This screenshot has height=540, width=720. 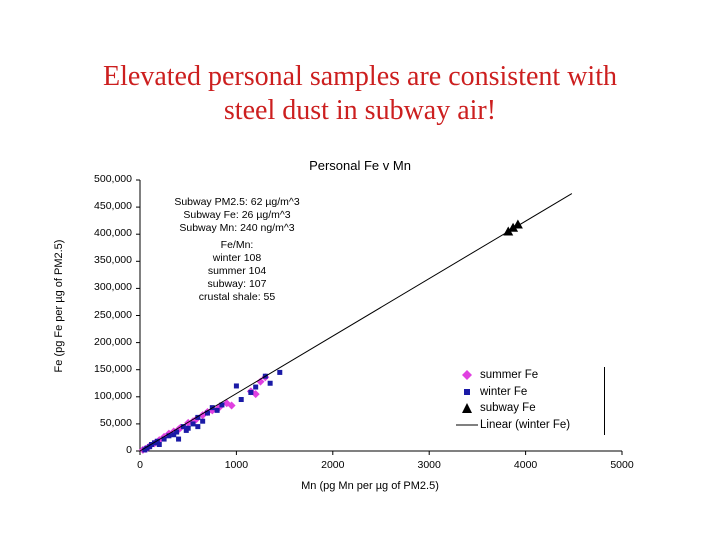 What do you see at coordinates (504, 391) in the screenshot?
I see `legend-label-winter: winter Fe` at bounding box center [504, 391].